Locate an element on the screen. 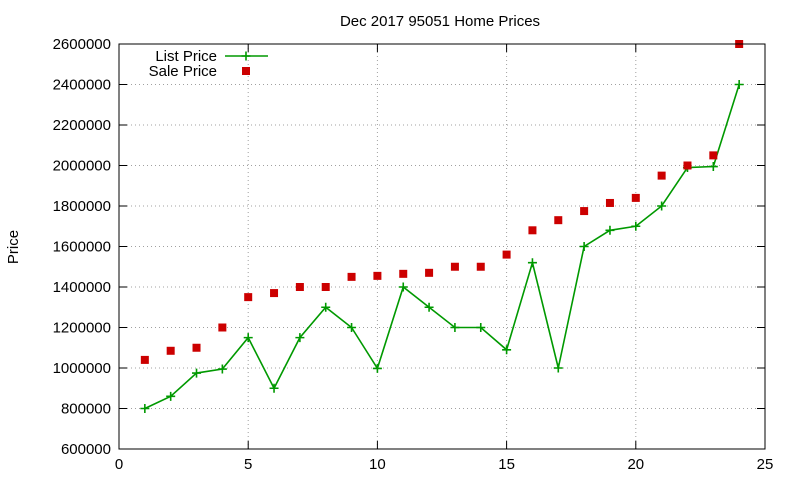  y-tick-label: 2200000 is located at coordinates (82, 125).